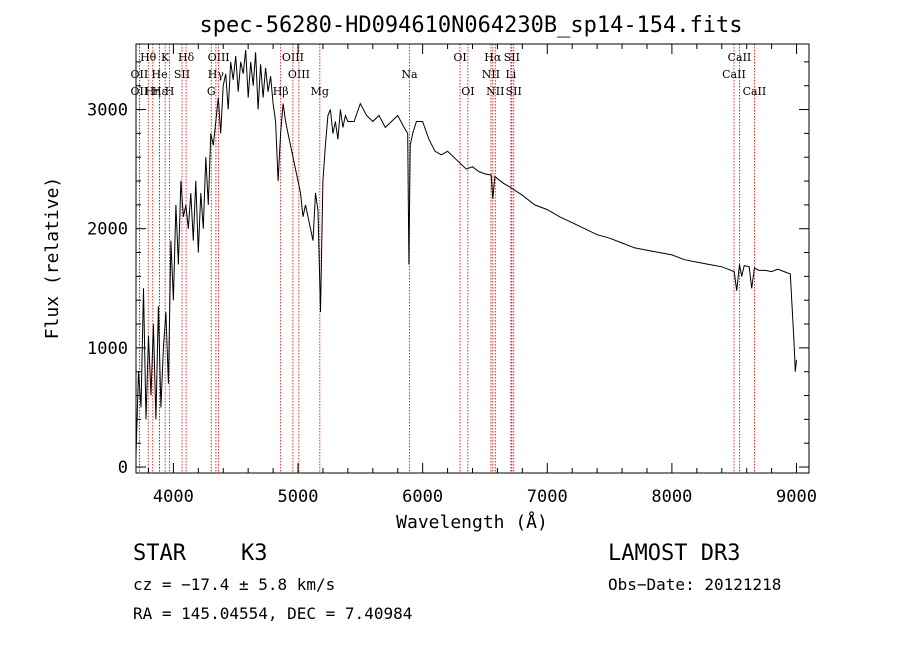  I want to click on survey-name: LAMOST DR3, so click(674, 553).